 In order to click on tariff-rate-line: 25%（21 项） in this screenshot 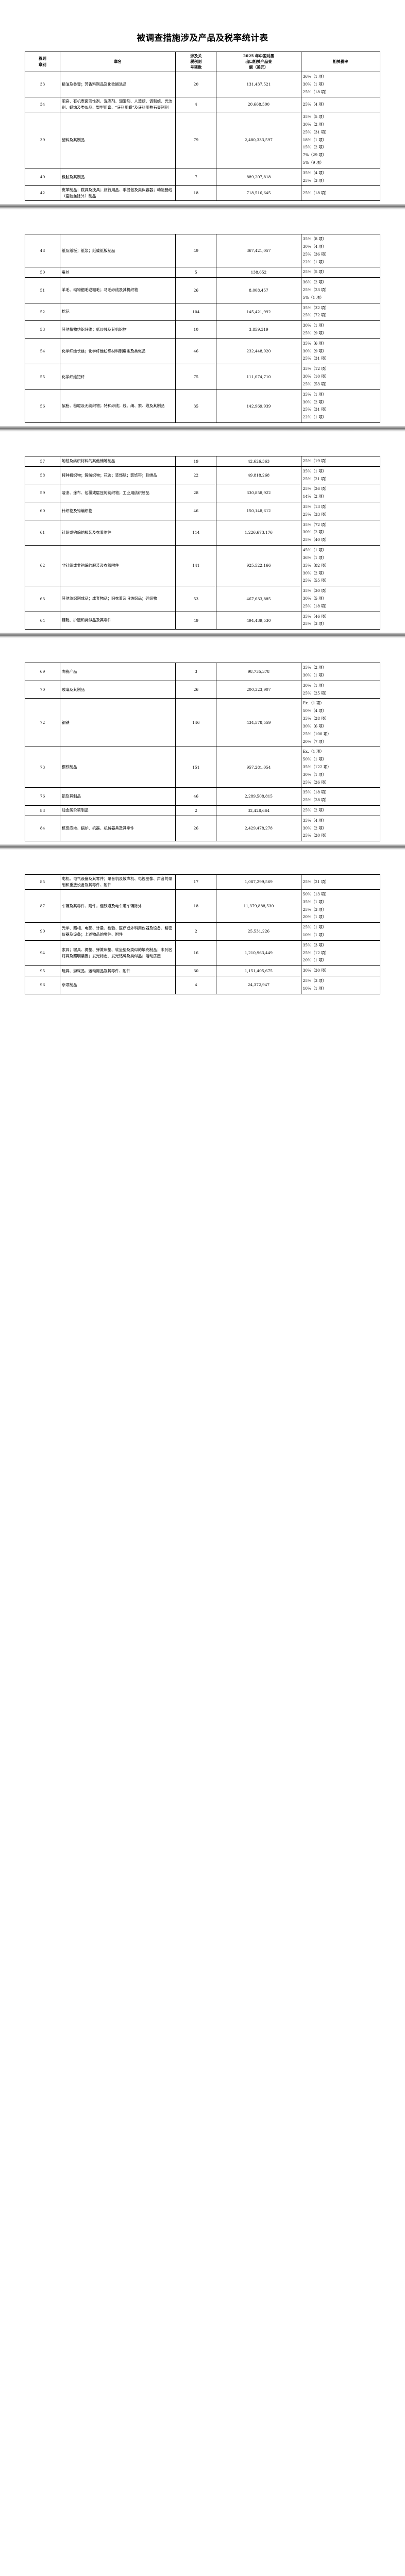, I will do `click(315, 881)`.